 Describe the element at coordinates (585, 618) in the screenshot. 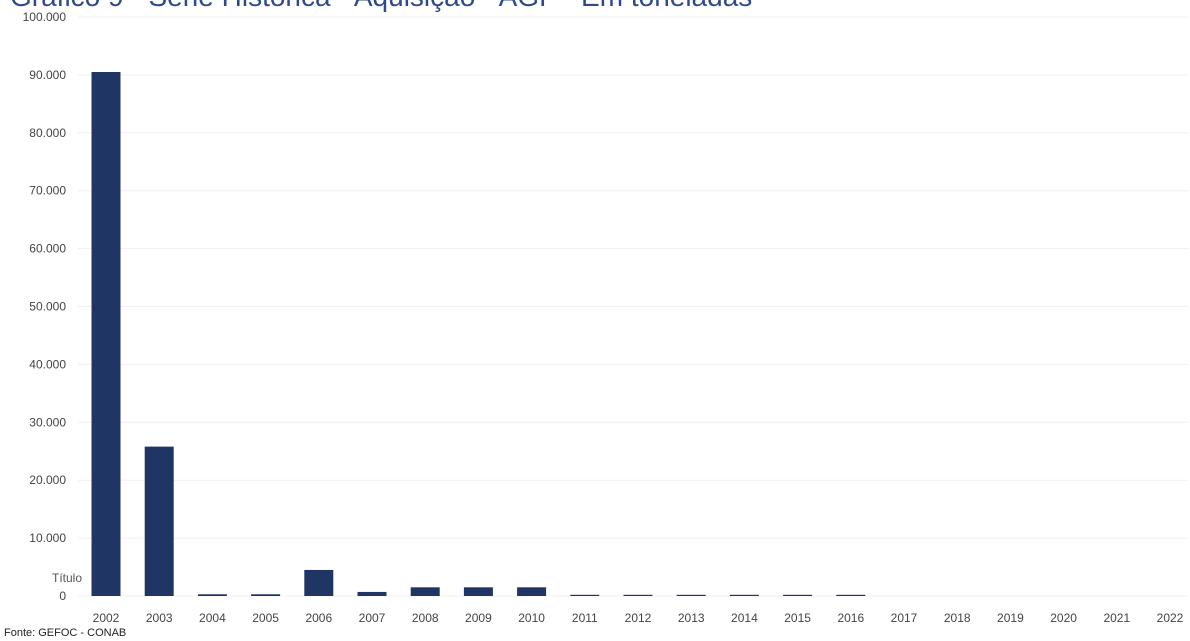

I see `x-tick-label: 2011` at that location.